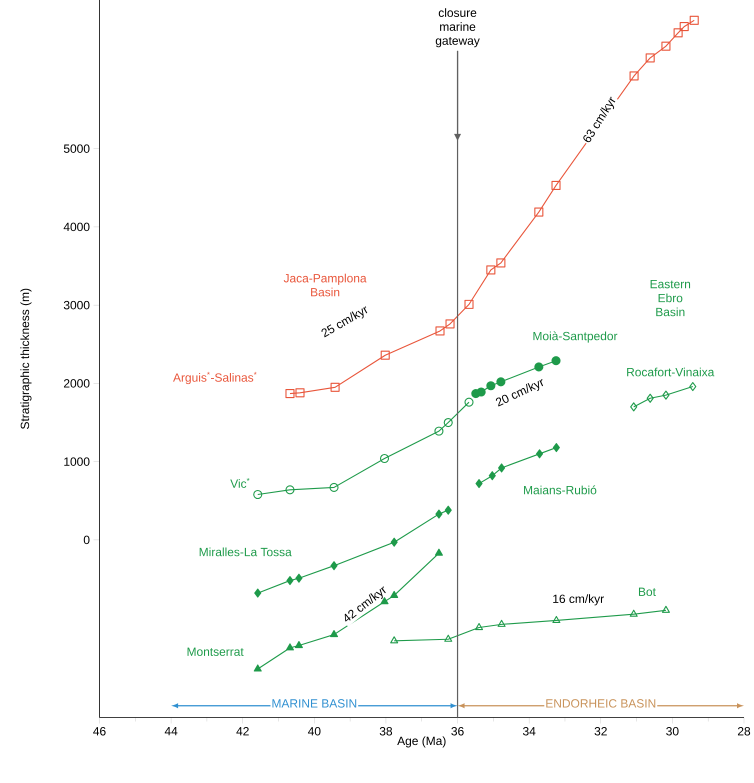 This screenshot has height=783, width=754. I want to click on series-label: Vic$^{*}$, so click(240, 483).